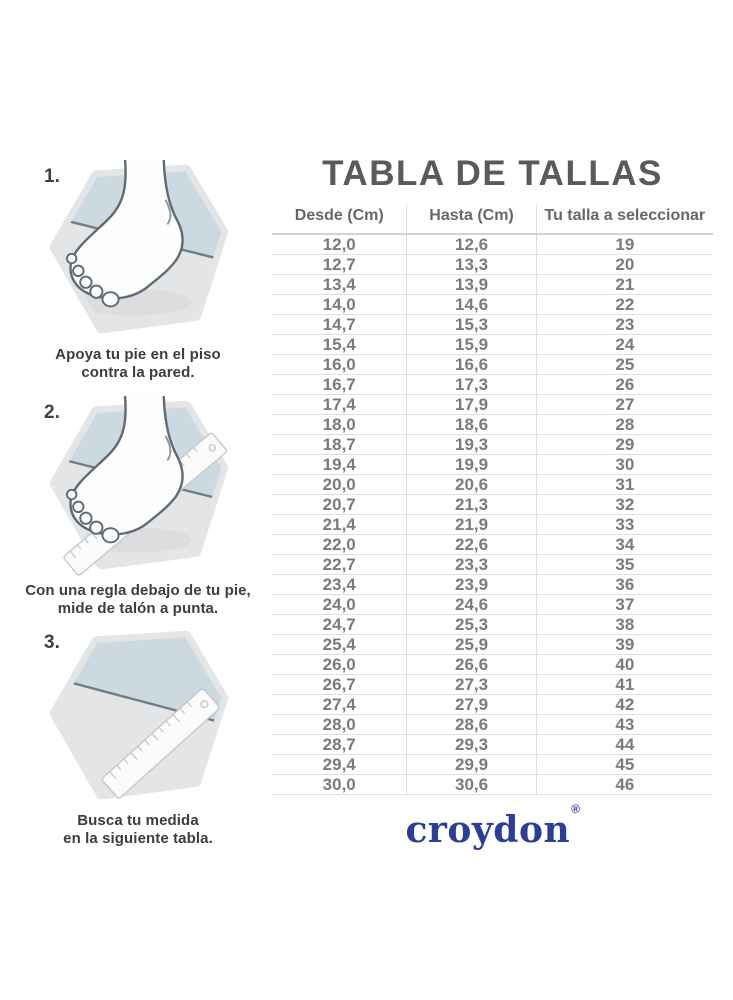 This screenshot has height=1000, width=733. Describe the element at coordinates (471, 324) in the screenshot. I see `hasta-cell: 15,3` at that location.